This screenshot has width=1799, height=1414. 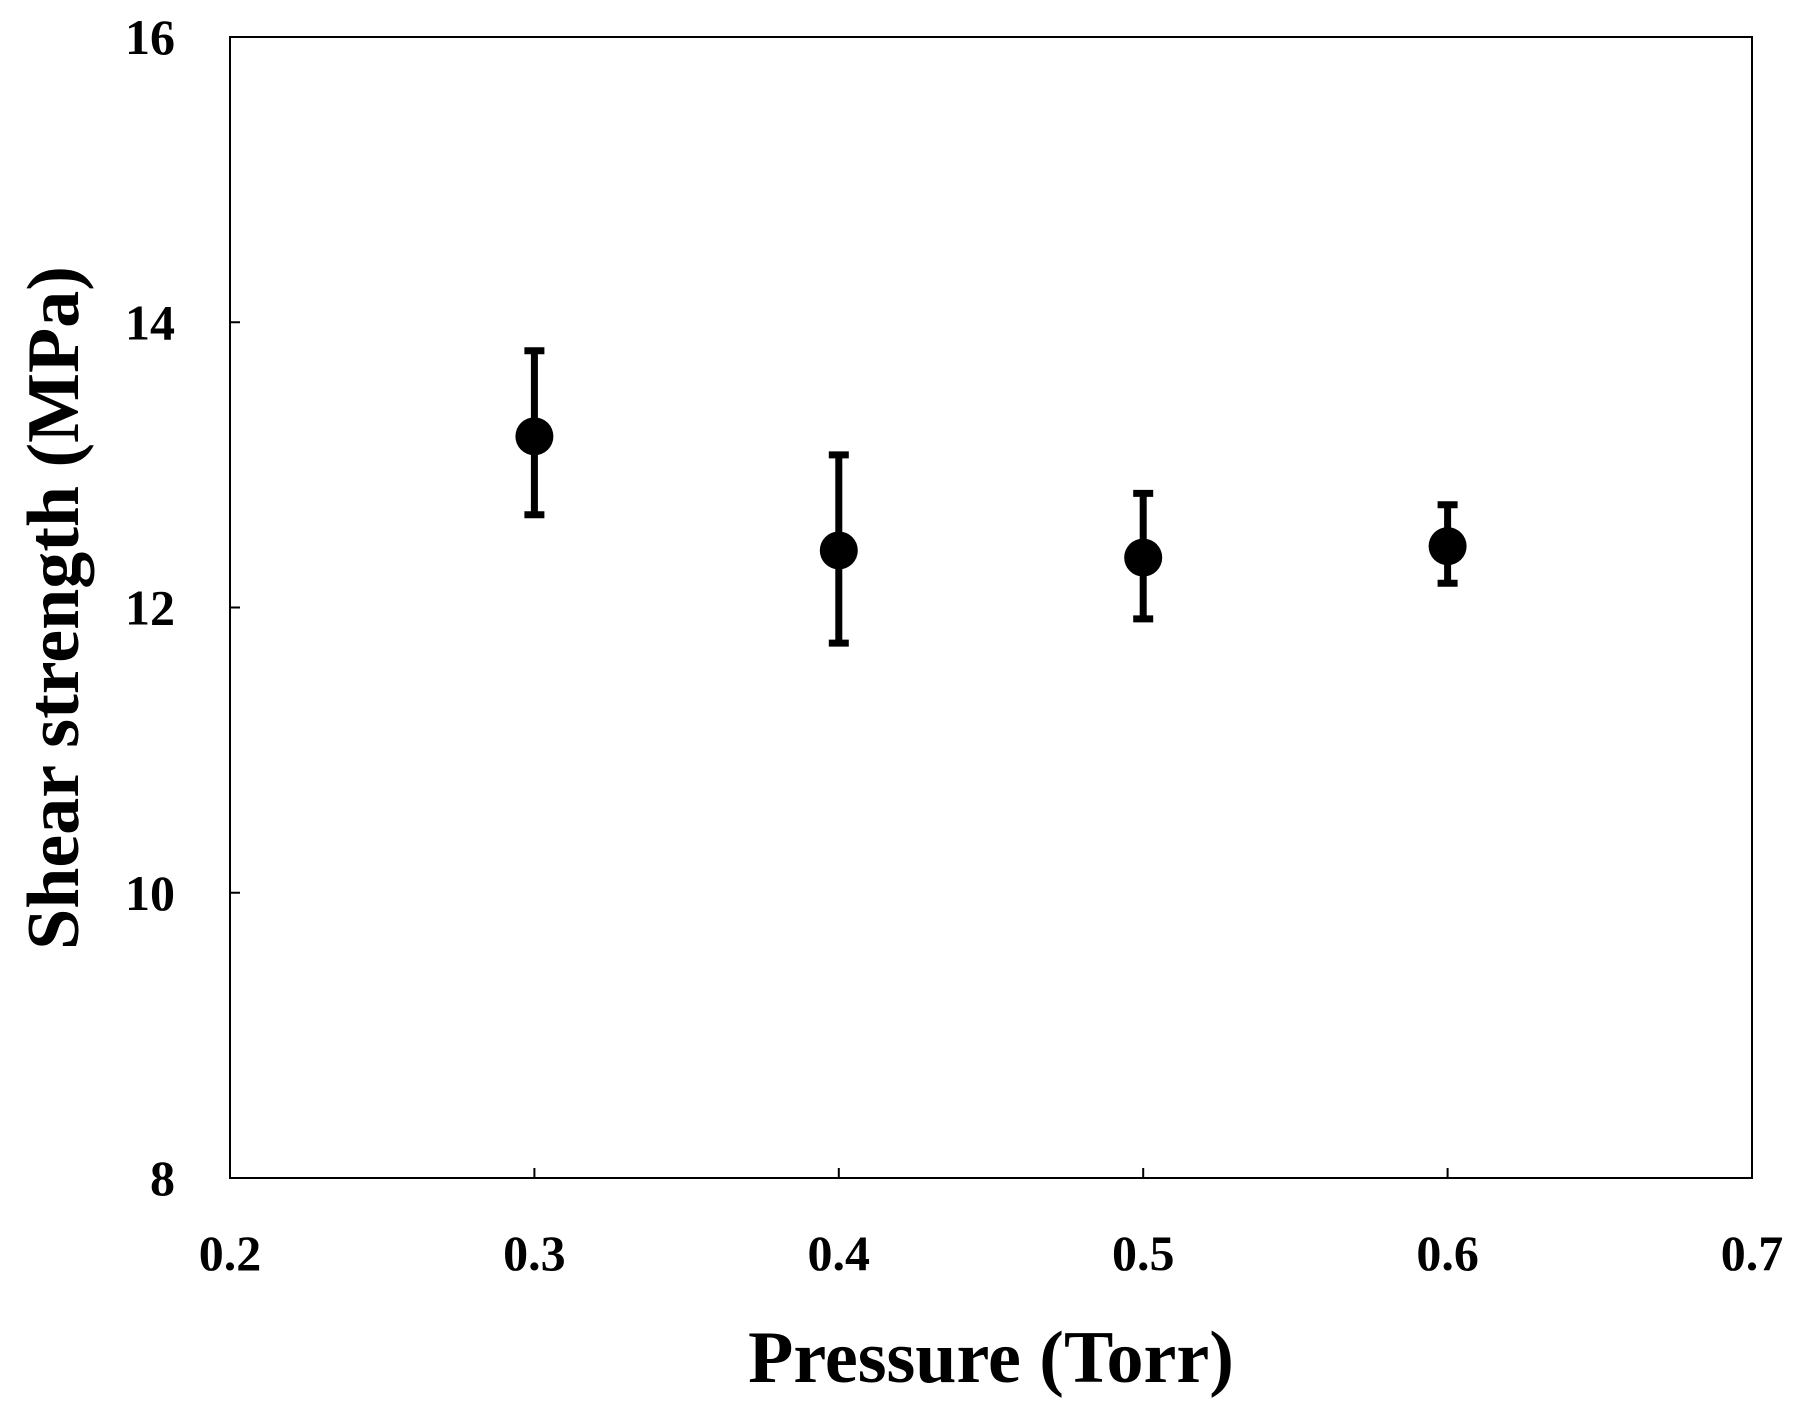 What do you see at coordinates (1447, 1253) in the screenshot?
I see `x-tick-label: 0.6` at bounding box center [1447, 1253].